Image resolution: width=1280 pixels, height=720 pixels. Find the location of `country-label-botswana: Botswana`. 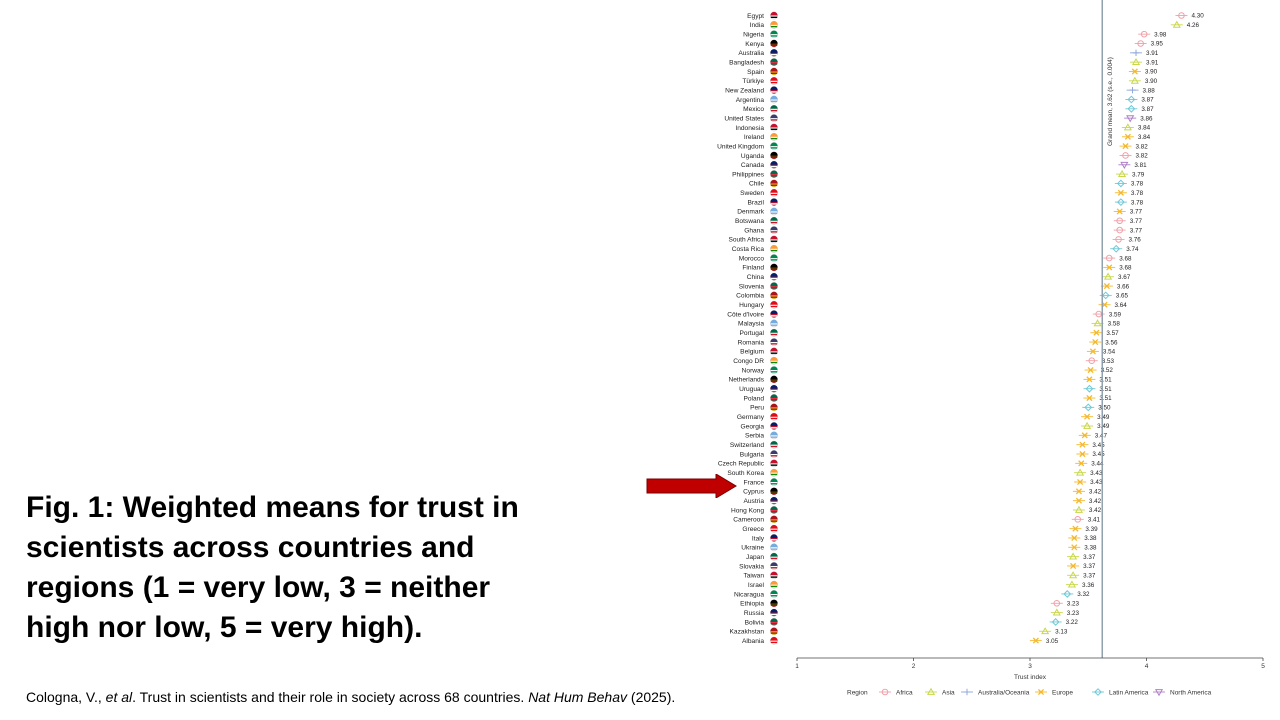

country-label-botswana: Botswana is located at coordinates (749, 221).